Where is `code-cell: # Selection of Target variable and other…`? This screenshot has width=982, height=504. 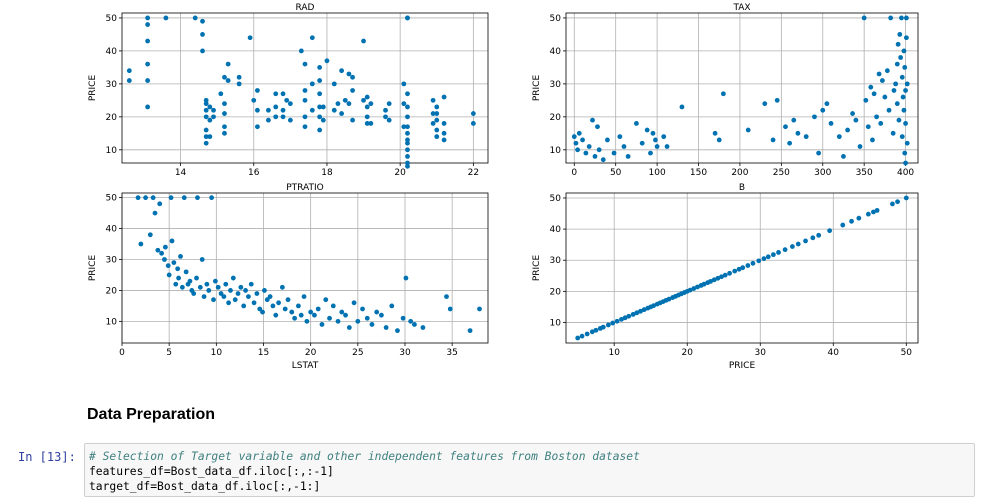 code-cell: # Selection of Target variable and other… is located at coordinates (529, 470).